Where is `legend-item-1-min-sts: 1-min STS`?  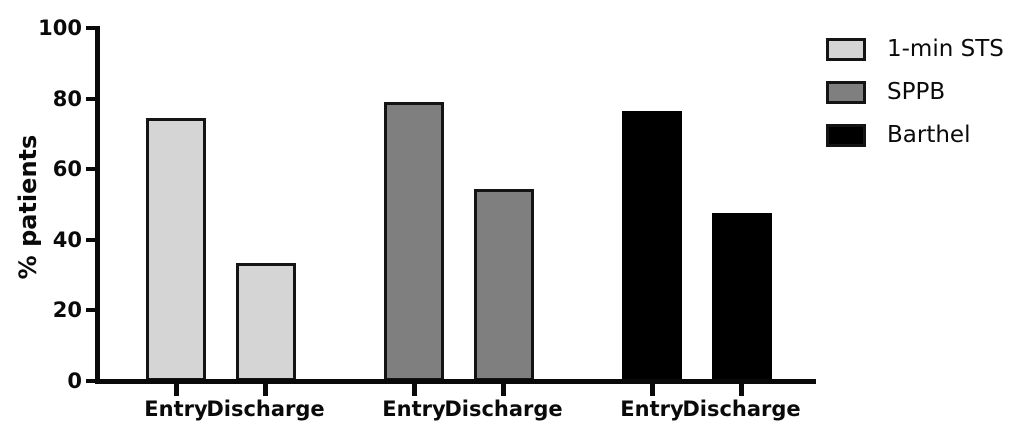
legend-item-1-min-sts: 1-min STS is located at coordinates (915, 49).